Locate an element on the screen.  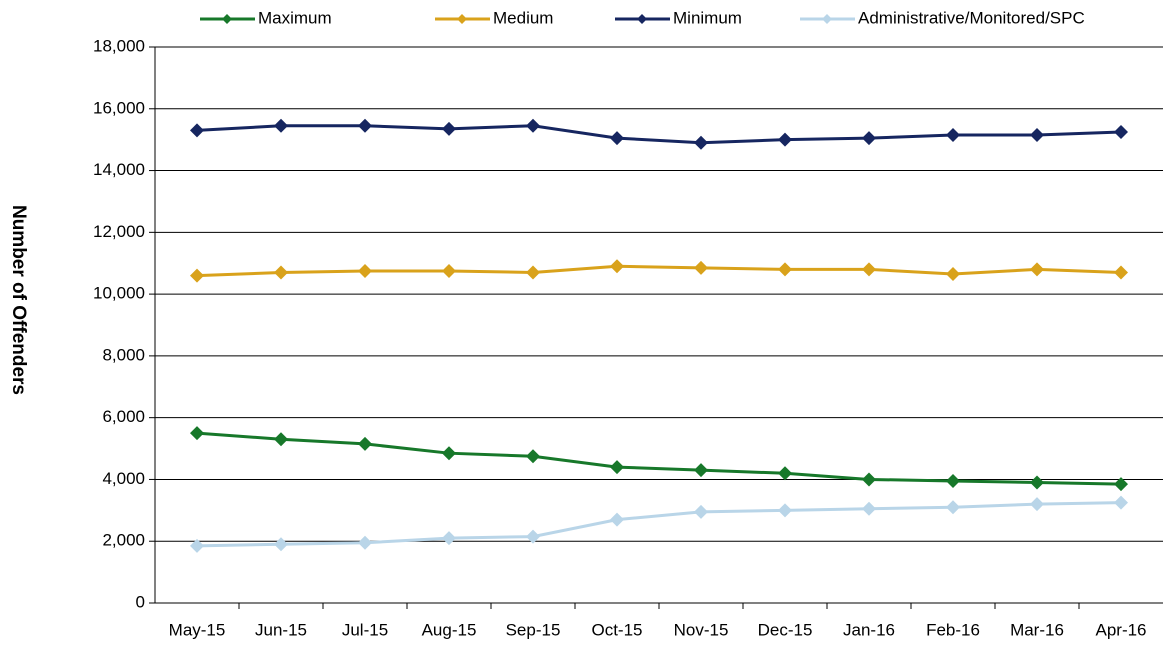
y-tick-label: 16,000 is located at coordinates (119, 107).